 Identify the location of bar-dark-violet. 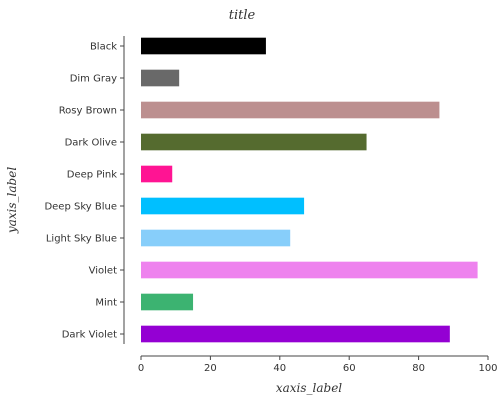
(295, 334).